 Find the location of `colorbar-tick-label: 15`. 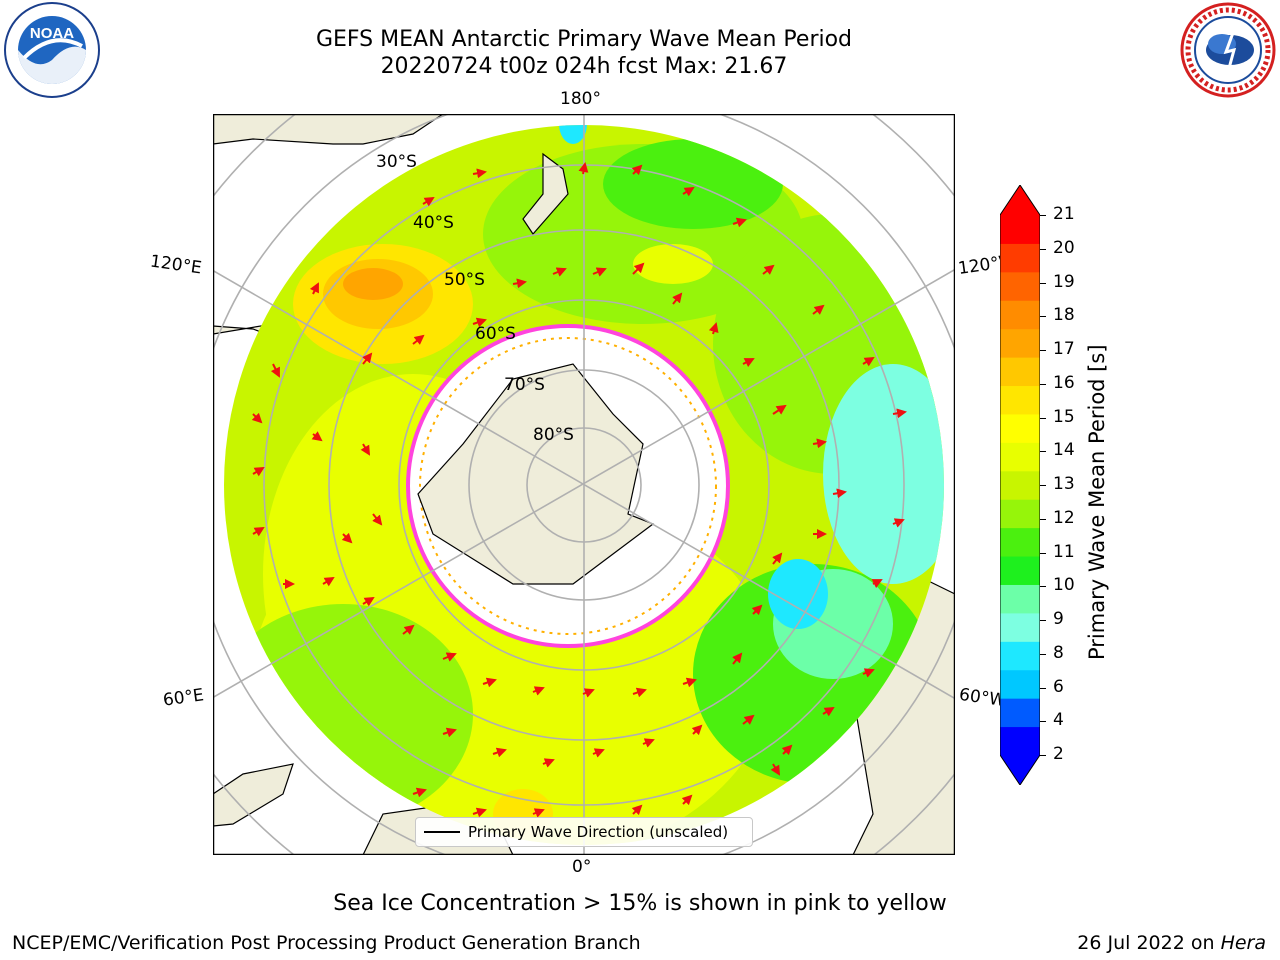

colorbar-tick-label: 15 is located at coordinates (1064, 416).